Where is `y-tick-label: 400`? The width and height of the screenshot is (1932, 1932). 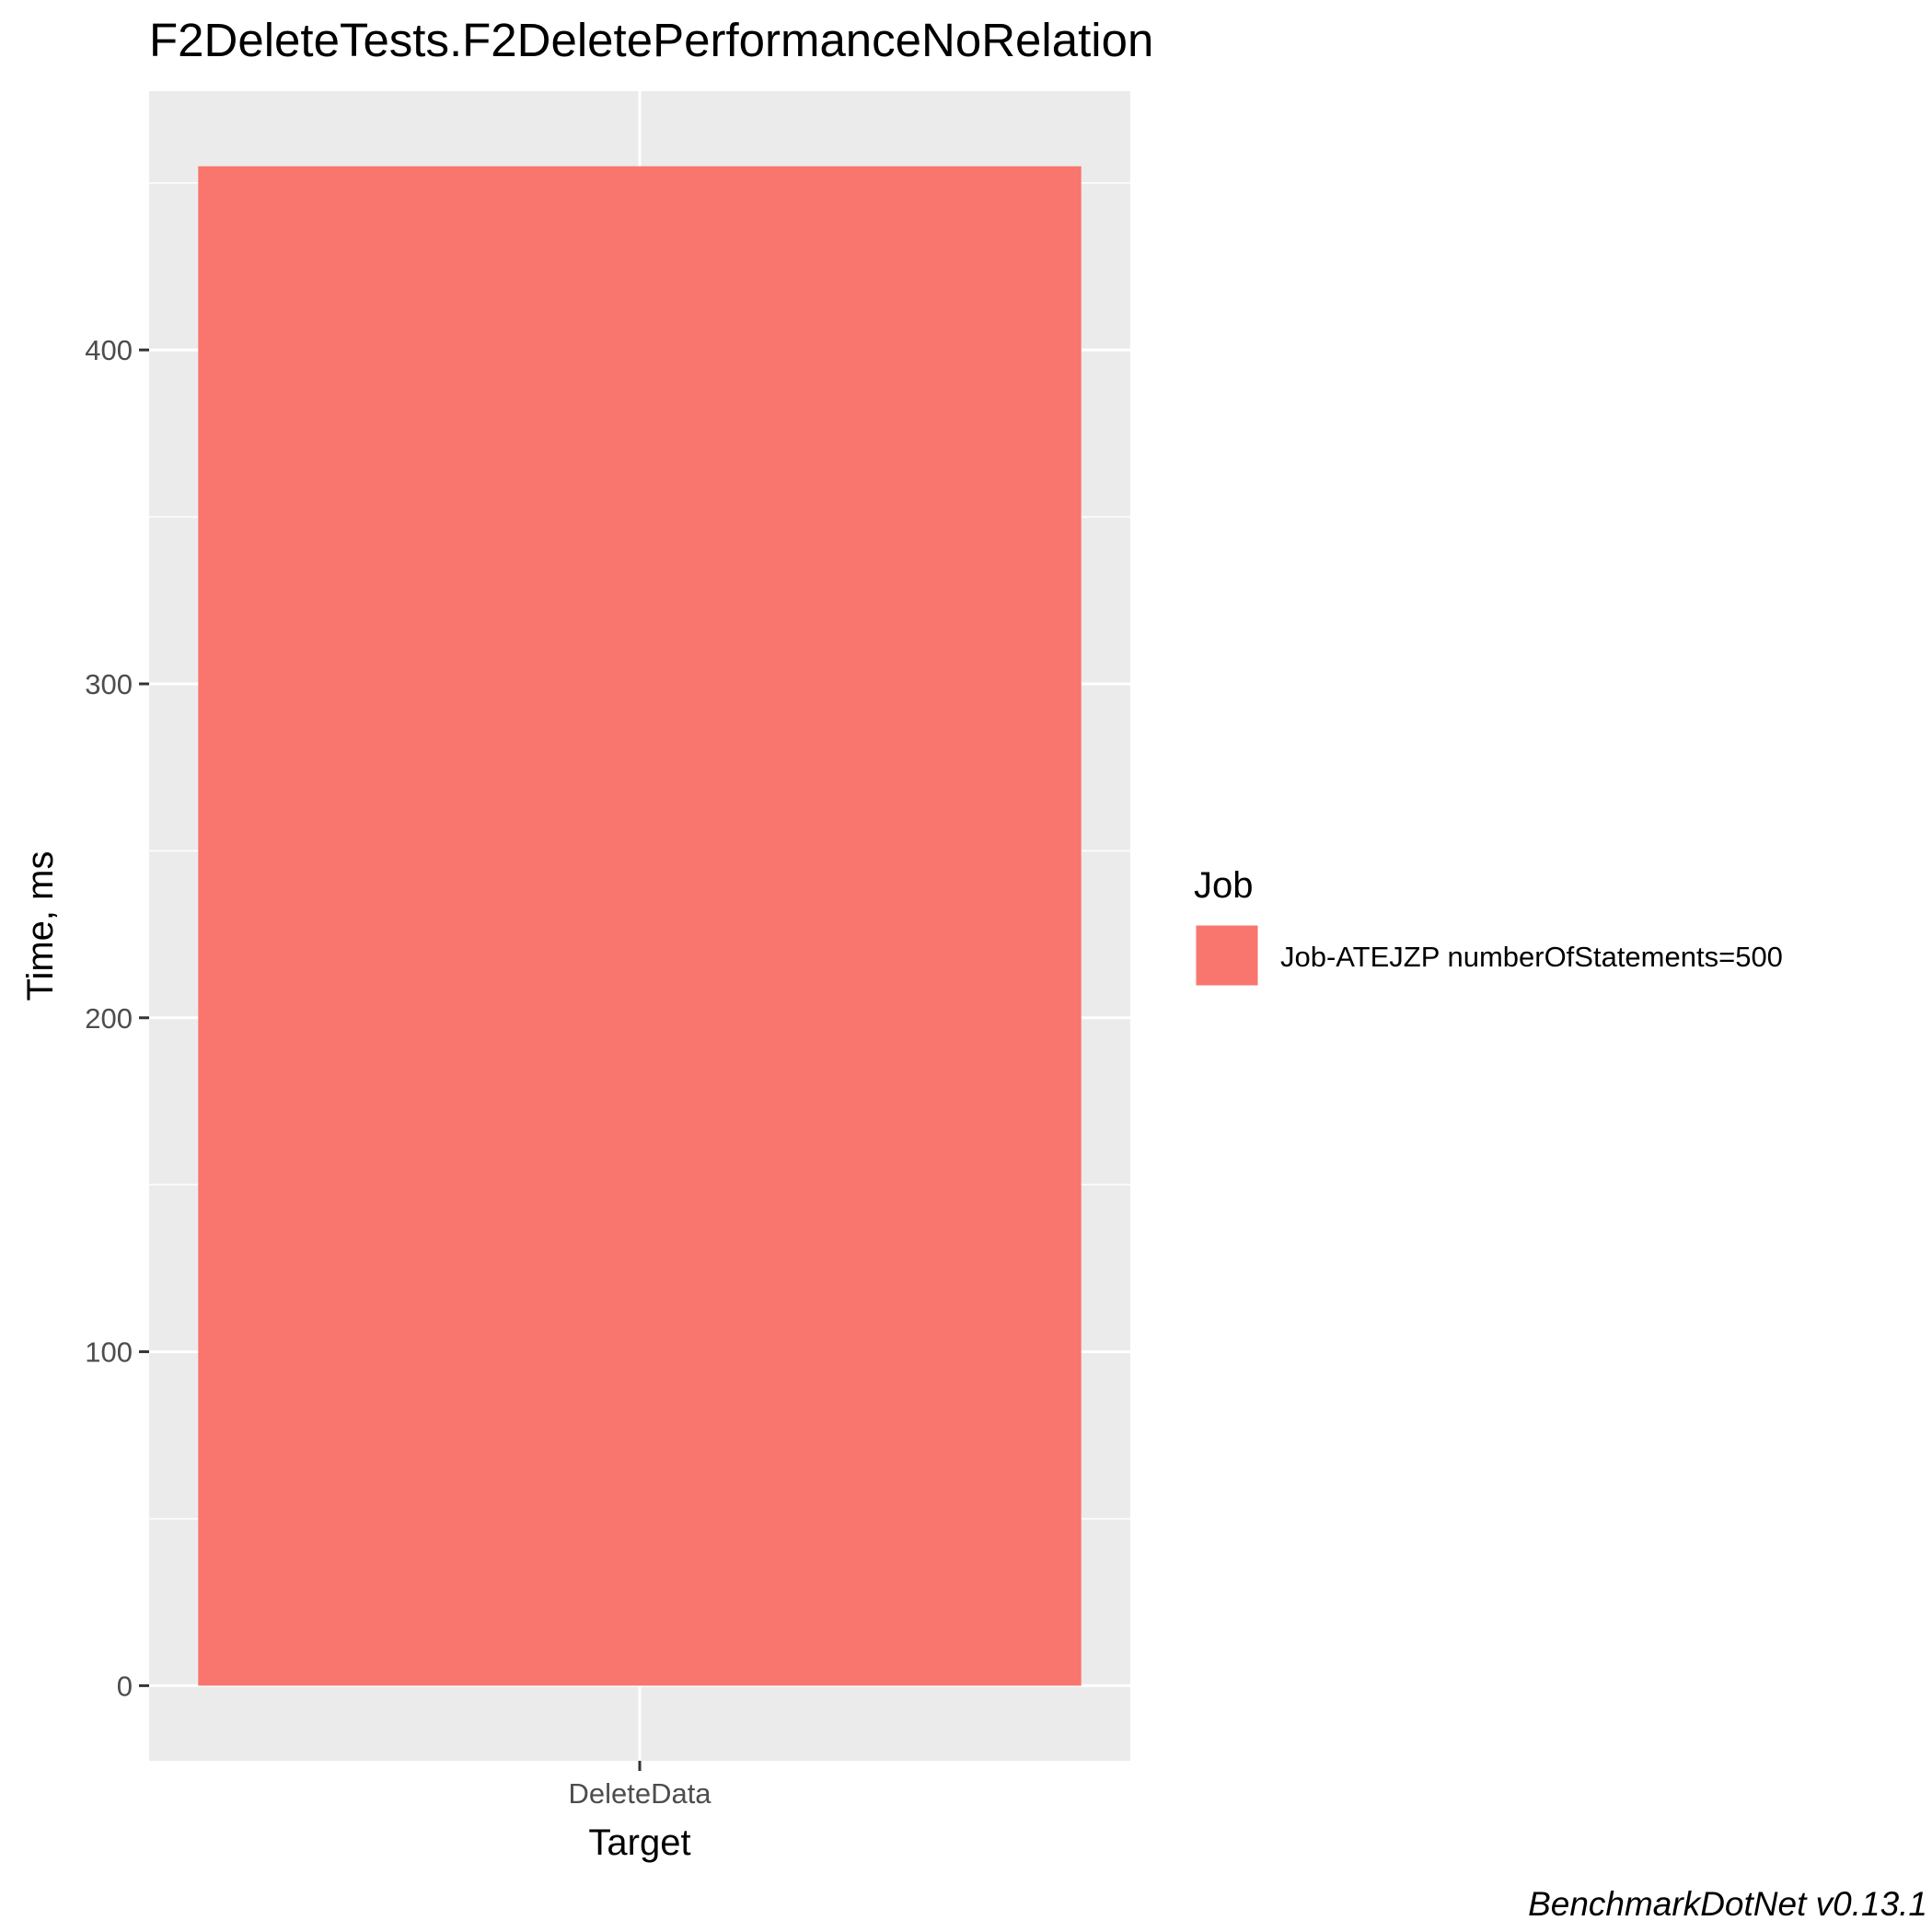
y-tick-label: 400 is located at coordinates (109, 350).